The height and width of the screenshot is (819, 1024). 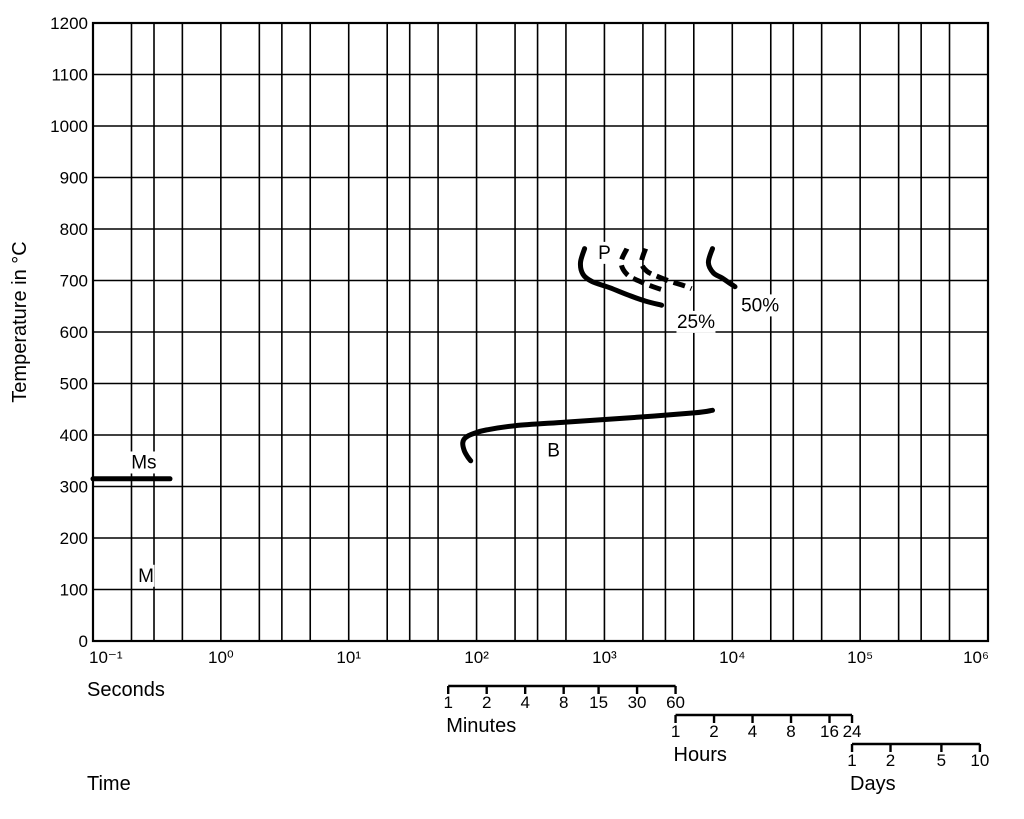 What do you see at coordinates (587, 435) in the screenshot?
I see `curve-b` at bounding box center [587, 435].